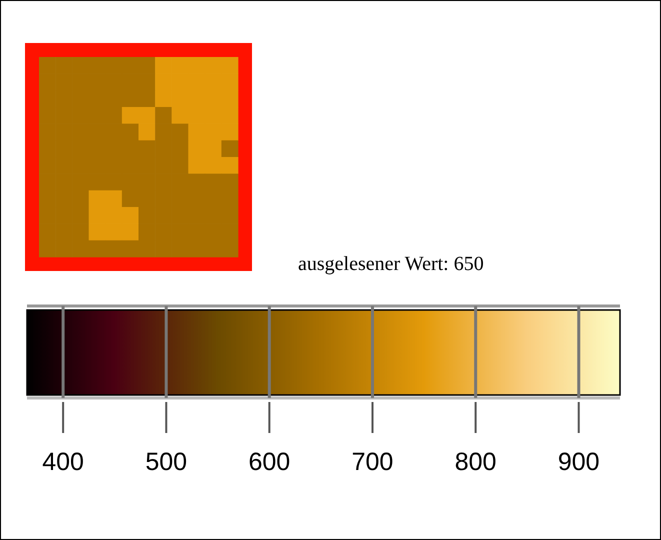  What do you see at coordinates (391, 264) in the screenshot?
I see `text: ausgelesener Wert: 650` at bounding box center [391, 264].